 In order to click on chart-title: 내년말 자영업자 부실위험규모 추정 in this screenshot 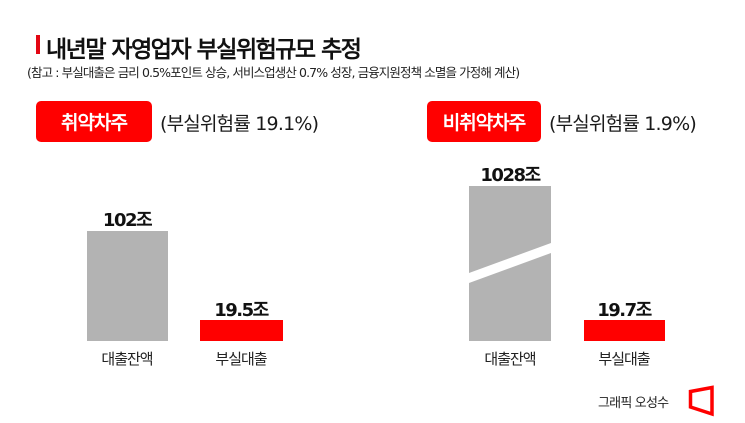, I will do `click(204, 50)`.